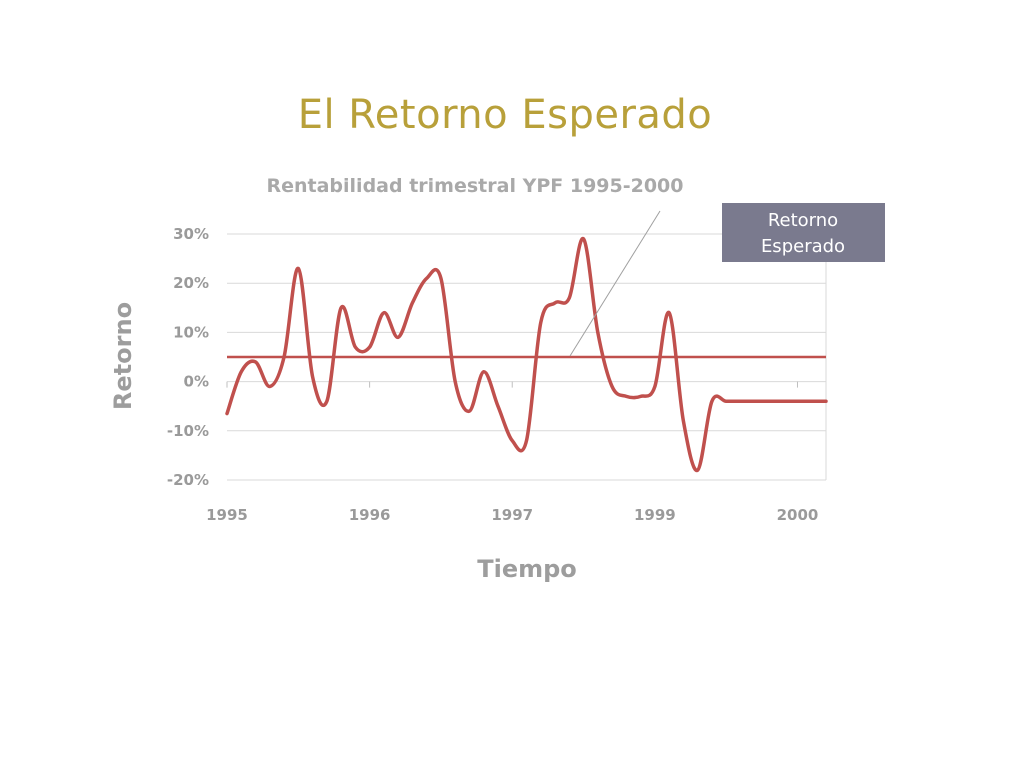 The image size is (1024, 768). What do you see at coordinates (227, 515) in the screenshot?
I see `x-tick-label-0: 1995` at bounding box center [227, 515].